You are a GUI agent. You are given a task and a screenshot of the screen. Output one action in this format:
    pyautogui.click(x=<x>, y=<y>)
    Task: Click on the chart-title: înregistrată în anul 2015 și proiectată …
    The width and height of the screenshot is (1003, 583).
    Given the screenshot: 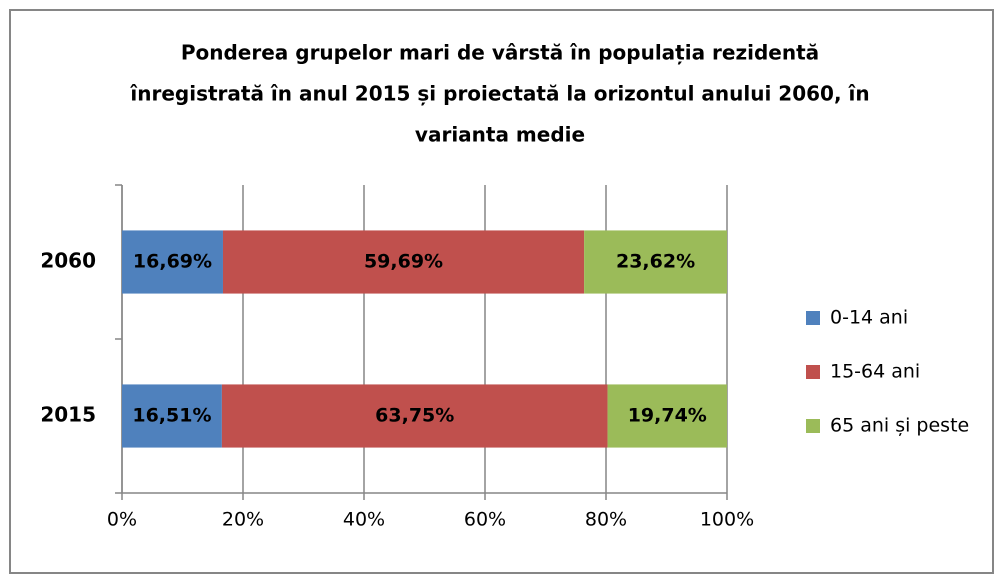 What is the action you would take?
    pyautogui.click(x=499, y=94)
    